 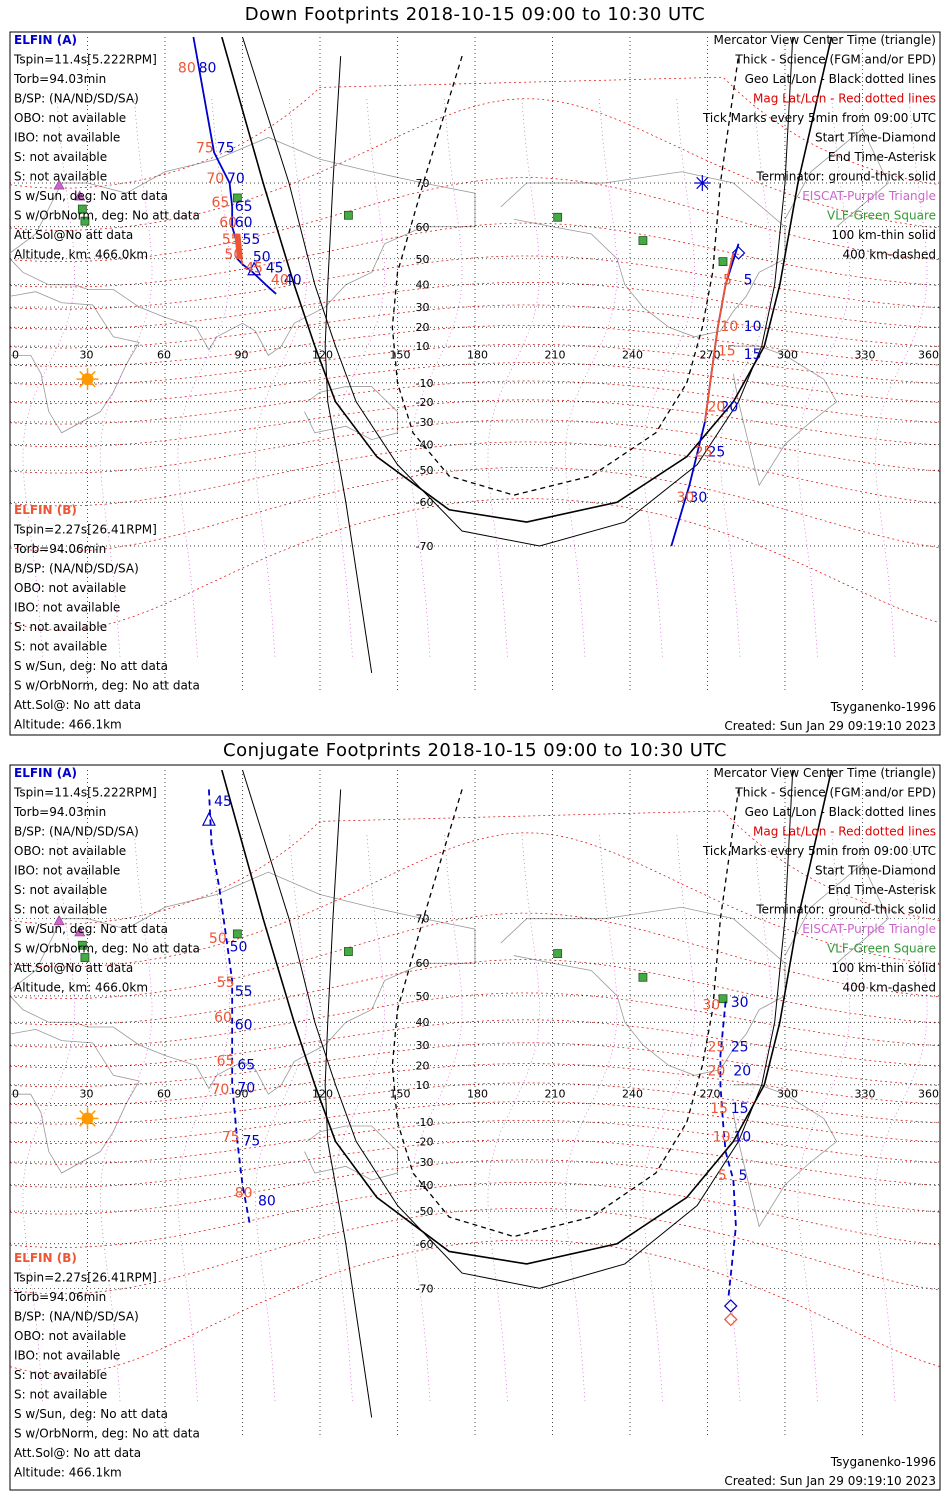 What do you see at coordinates (107, 1434) in the screenshot?
I see `elfin-b-info-line: S w/OrbNorm, deg: No att data` at bounding box center [107, 1434].